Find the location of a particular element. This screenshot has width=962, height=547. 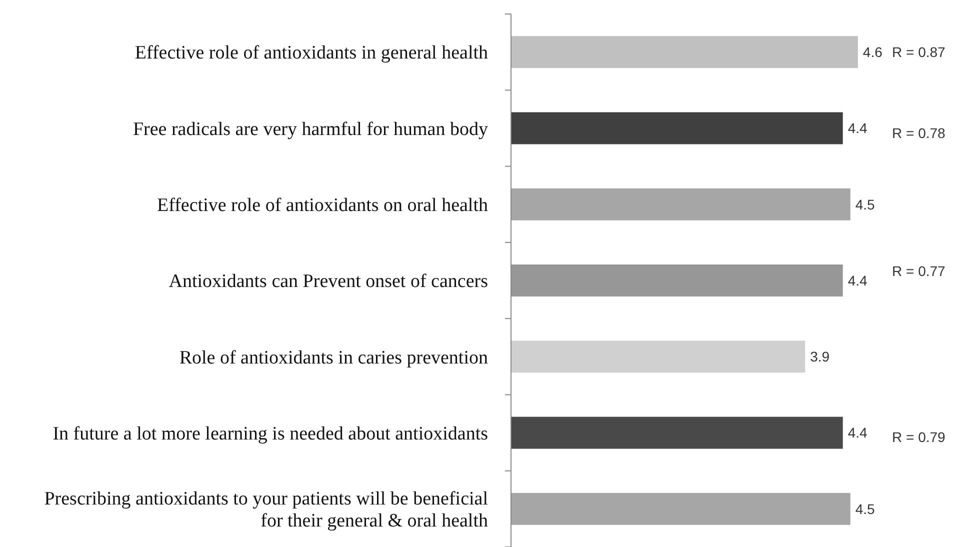

text: R = 0.79 is located at coordinates (919, 436).